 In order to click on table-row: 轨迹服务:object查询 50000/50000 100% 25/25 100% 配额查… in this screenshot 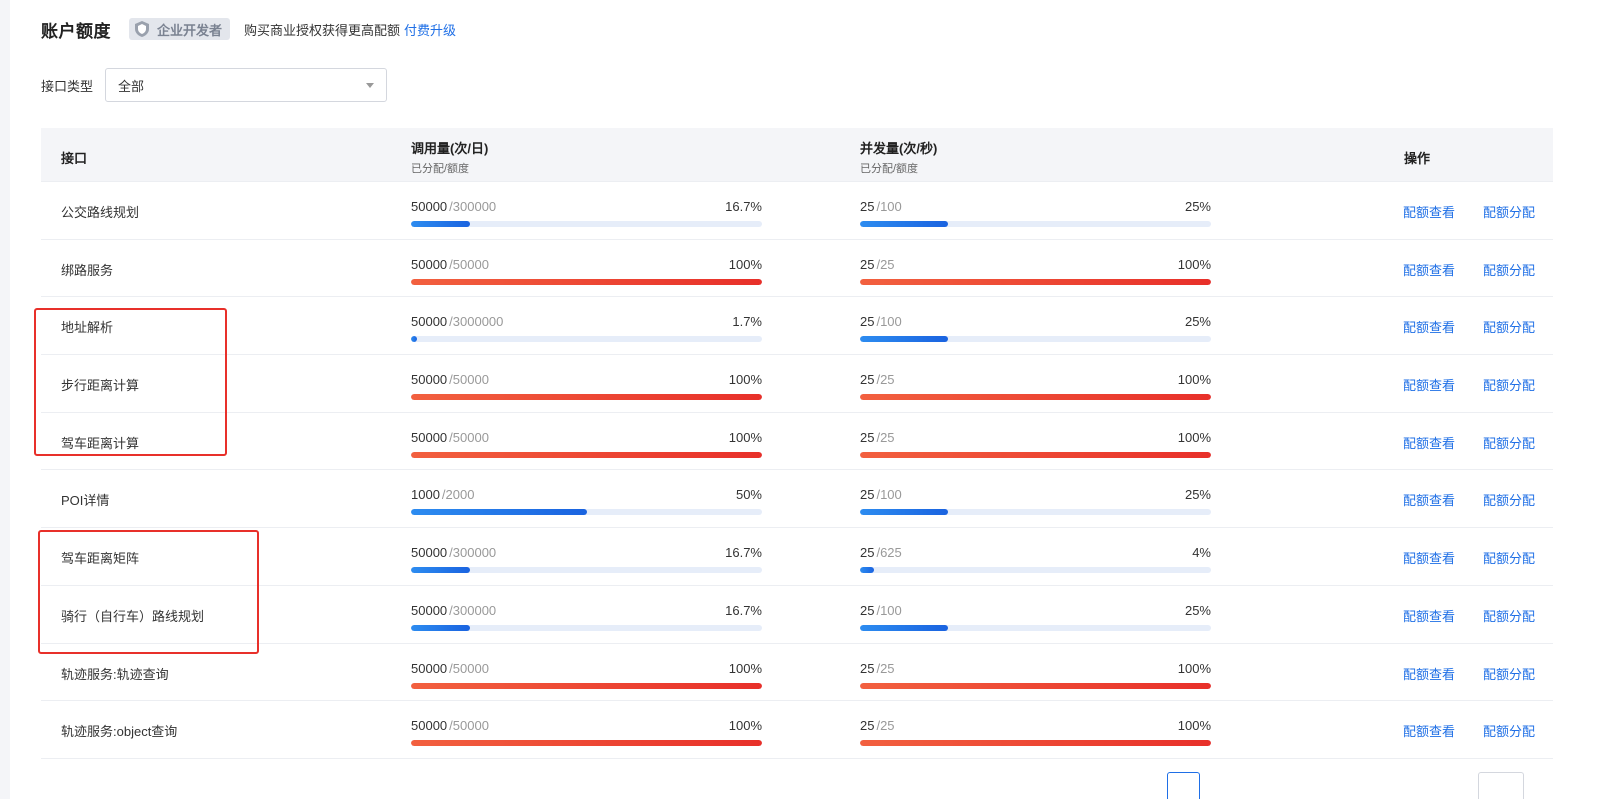, I will do `click(797, 730)`.